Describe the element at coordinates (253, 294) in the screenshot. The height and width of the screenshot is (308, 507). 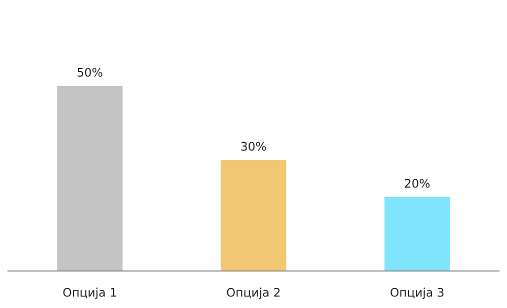
I see `x-tick-label: Опција 2` at that location.